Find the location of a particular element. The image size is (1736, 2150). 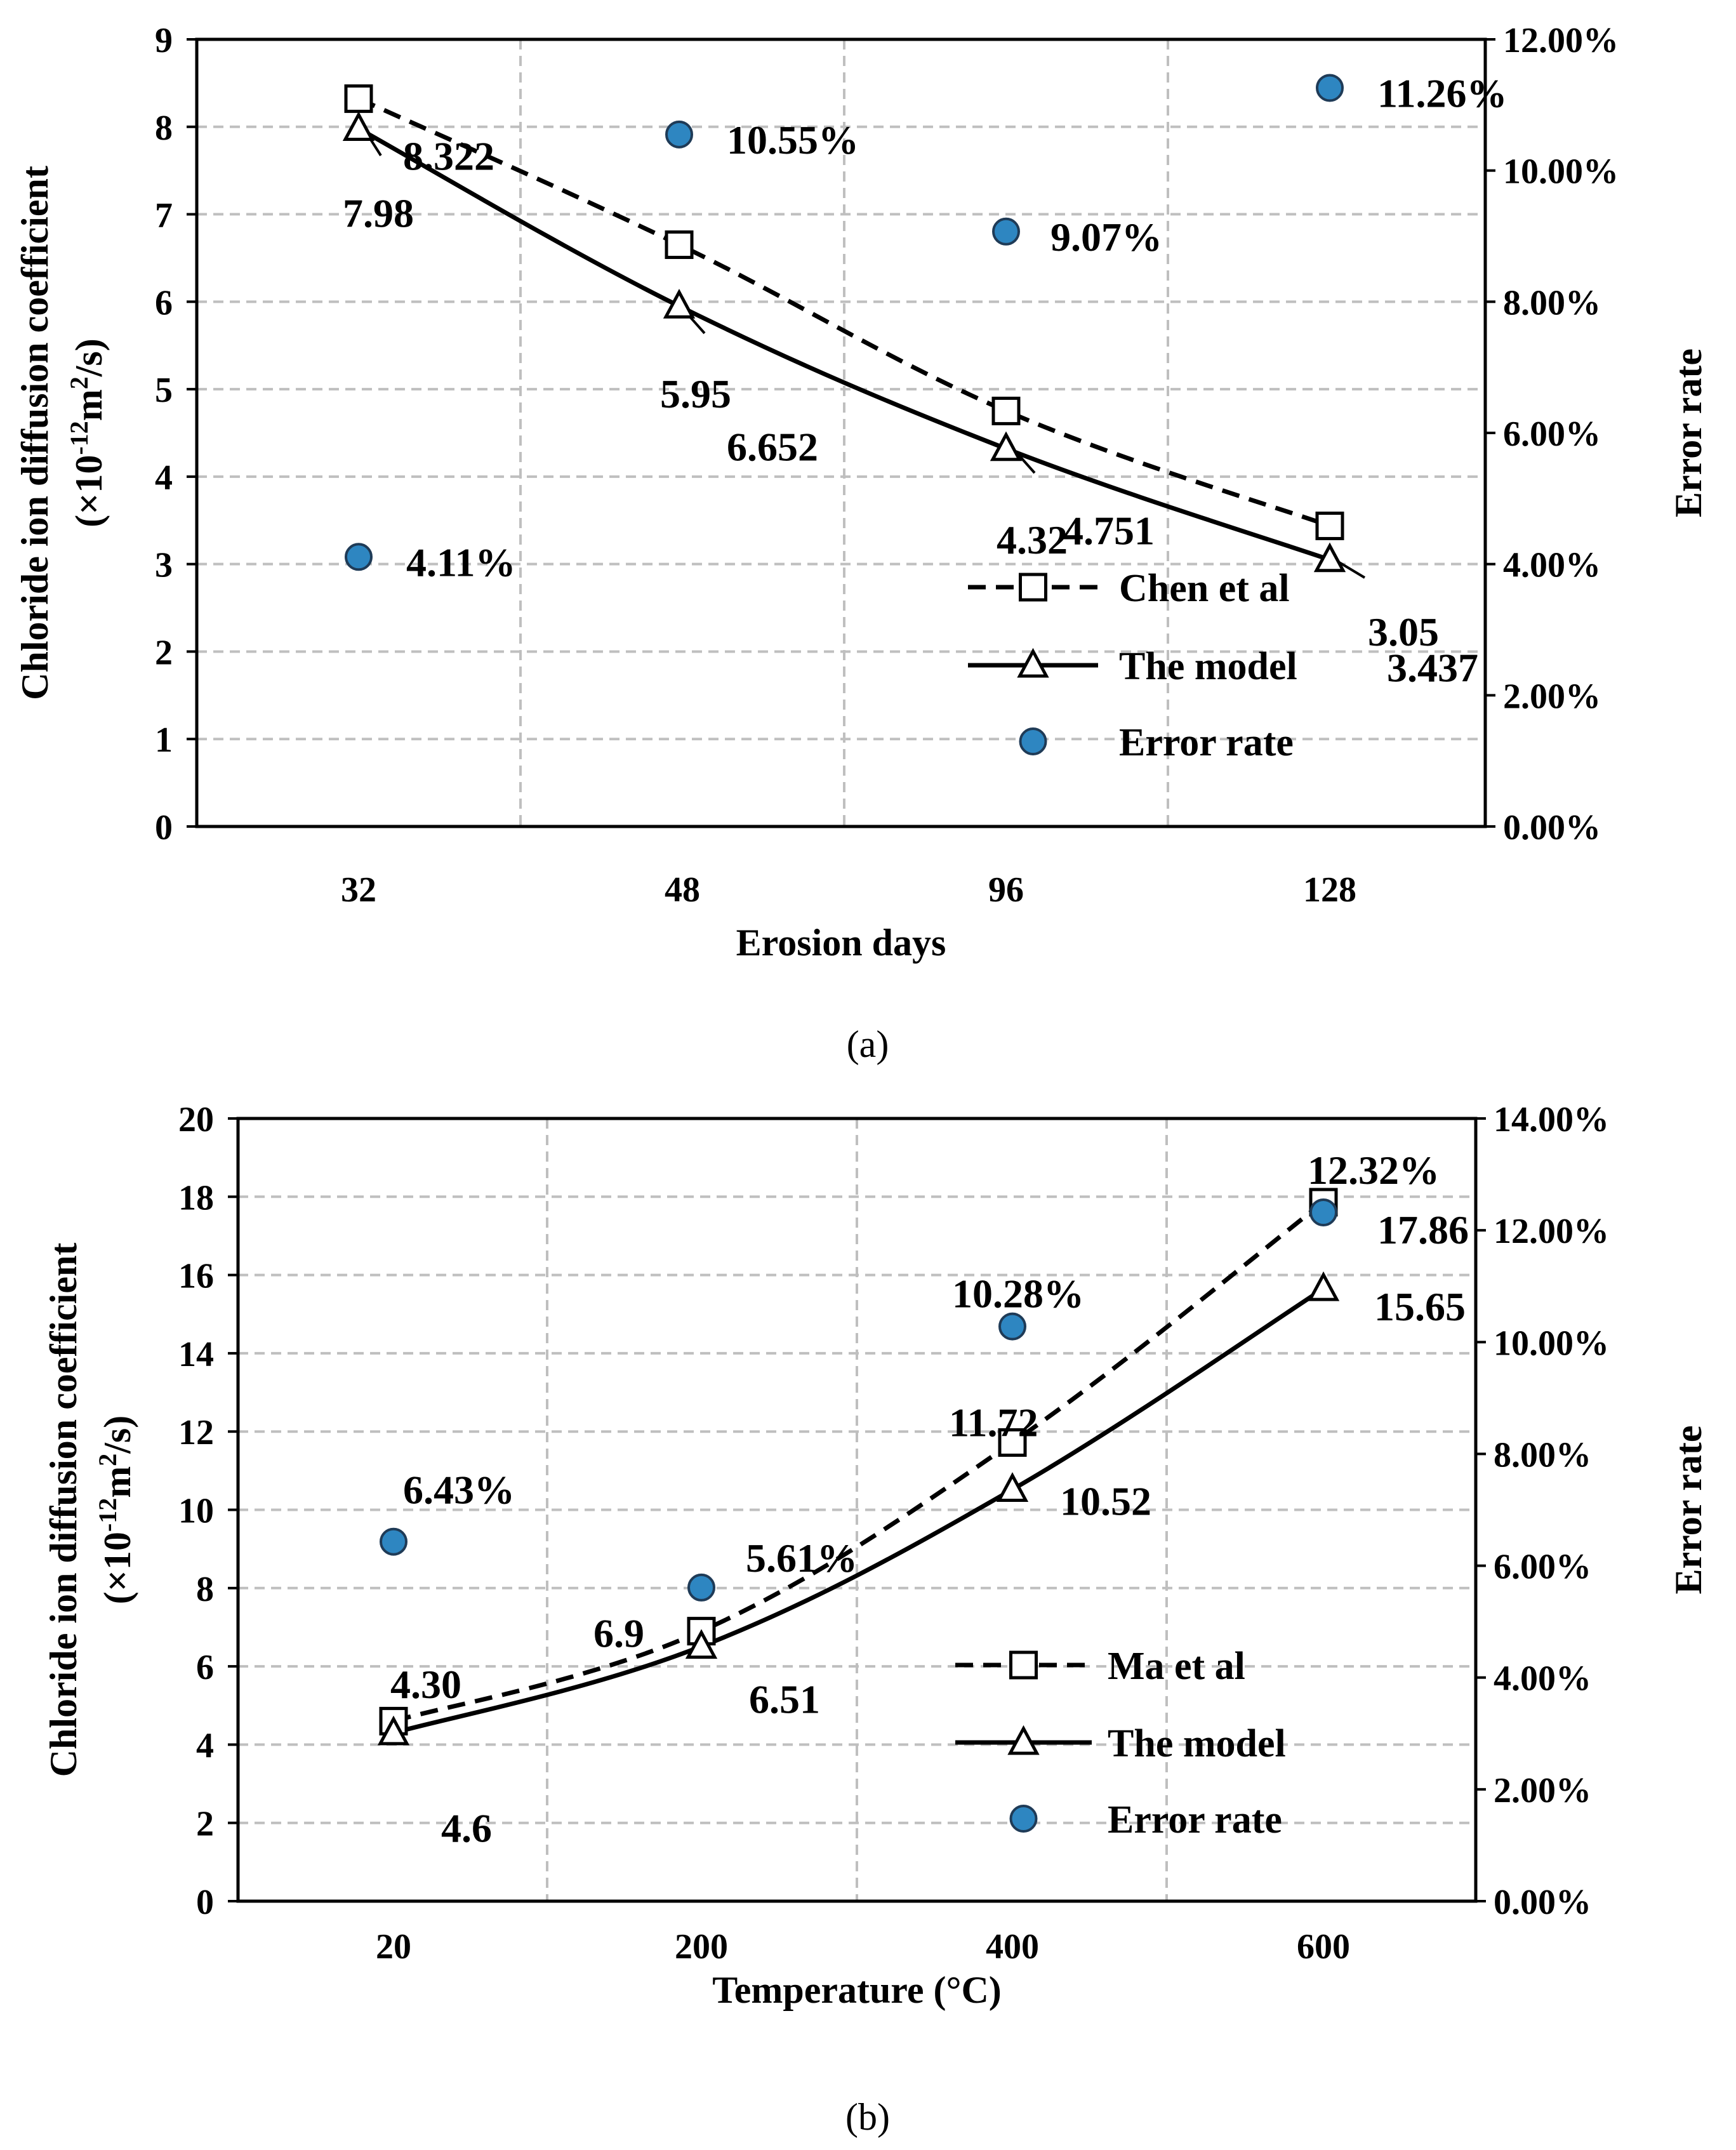

y-tick-label: 14 is located at coordinates (196, 1354).